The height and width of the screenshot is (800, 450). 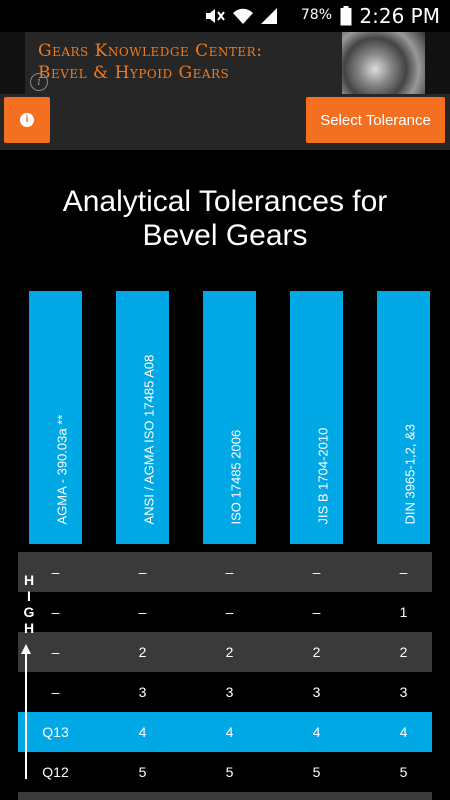 I want to click on ad-title-line2: Bevel & Hypoid Gears, so click(x=134, y=73).